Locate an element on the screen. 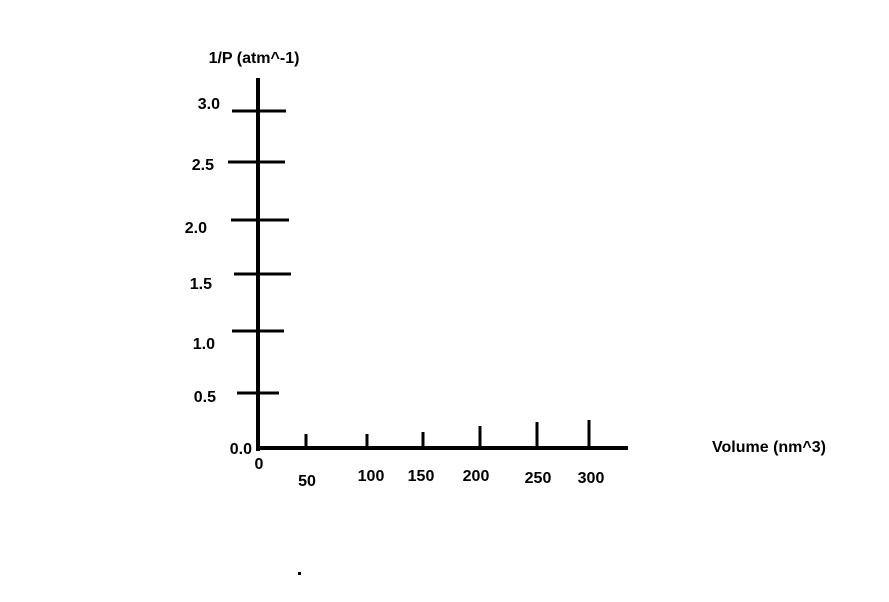 The width and height of the screenshot is (889, 602). x-tick-label-200: 200 is located at coordinates (476, 476).